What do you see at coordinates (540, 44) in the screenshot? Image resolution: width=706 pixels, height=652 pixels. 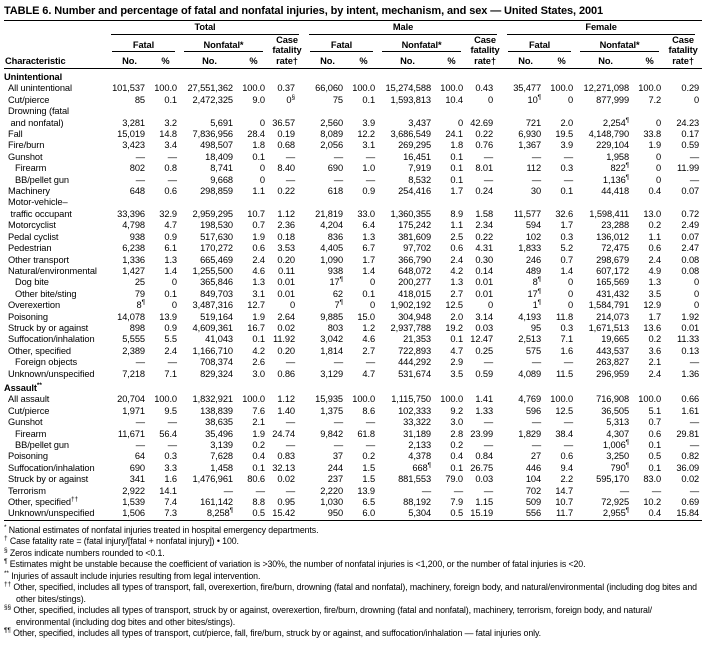 I see `fatal-header-female: Fatal` at bounding box center [540, 44].